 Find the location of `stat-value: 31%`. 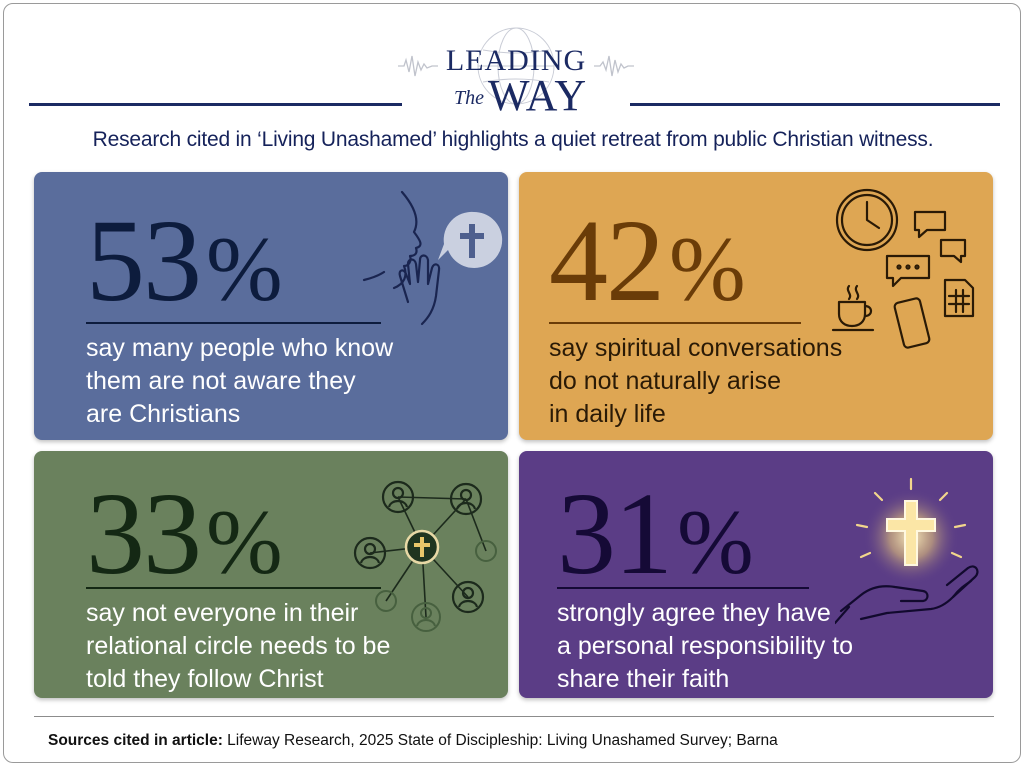

stat-value: 31% is located at coordinates (655, 538).